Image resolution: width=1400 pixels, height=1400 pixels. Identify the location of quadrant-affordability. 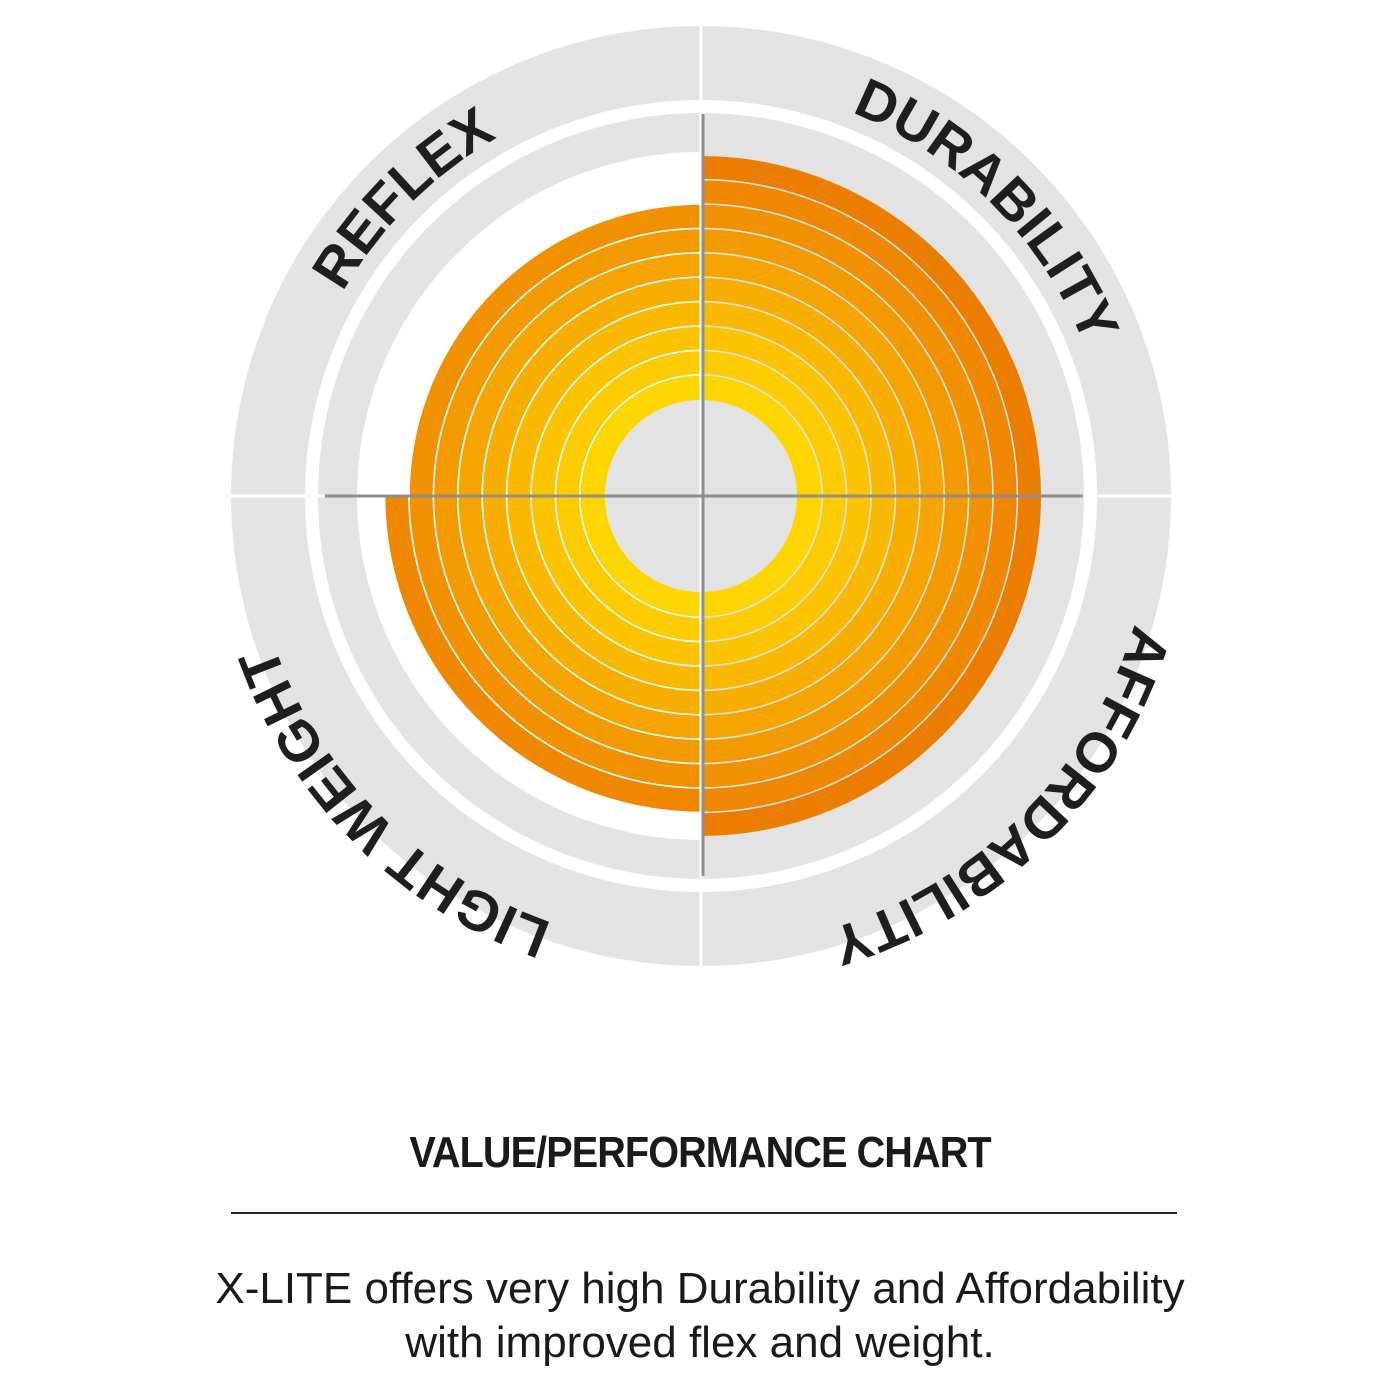
(871, 666).